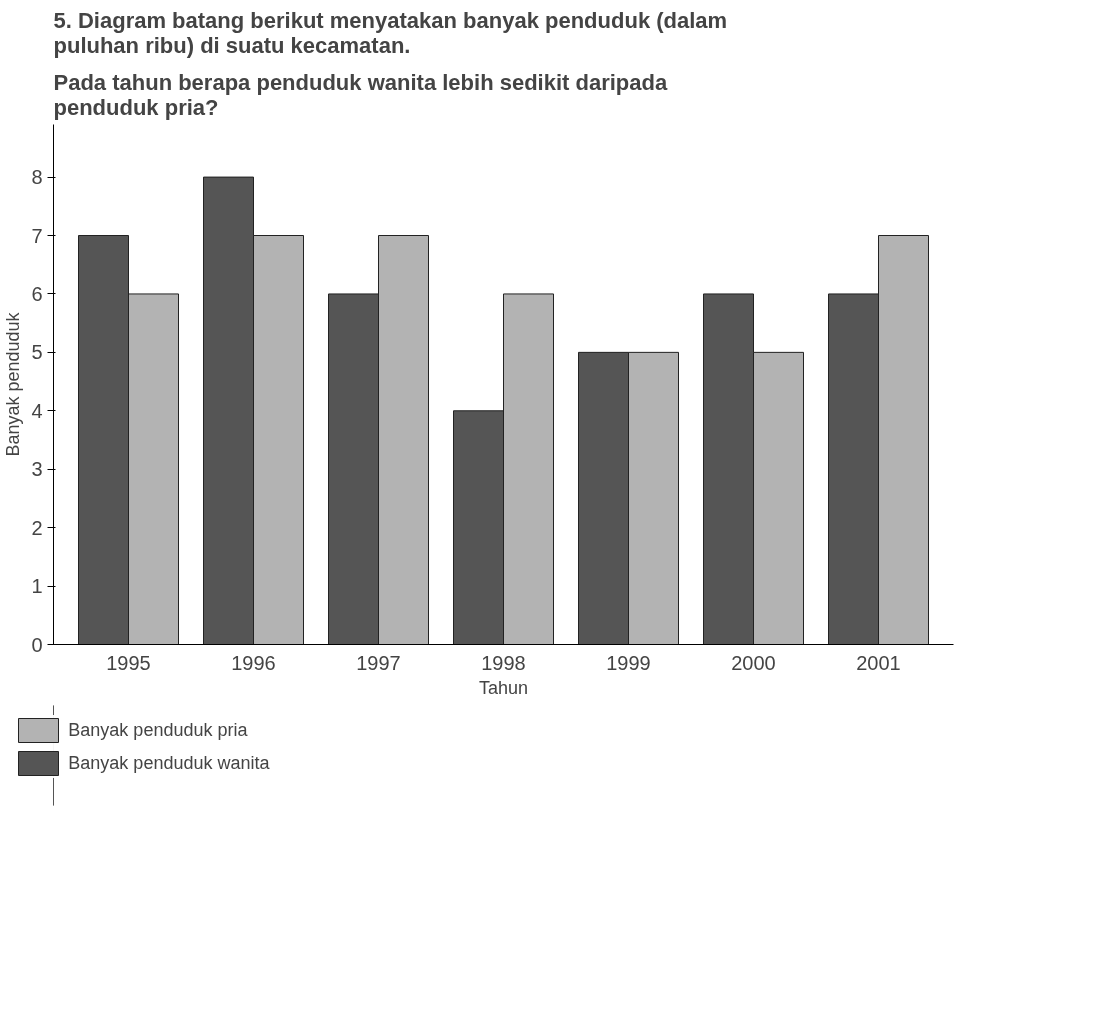 This screenshot has height=1030, width=1104. I want to click on x-tick-label: 1996, so click(253, 662).